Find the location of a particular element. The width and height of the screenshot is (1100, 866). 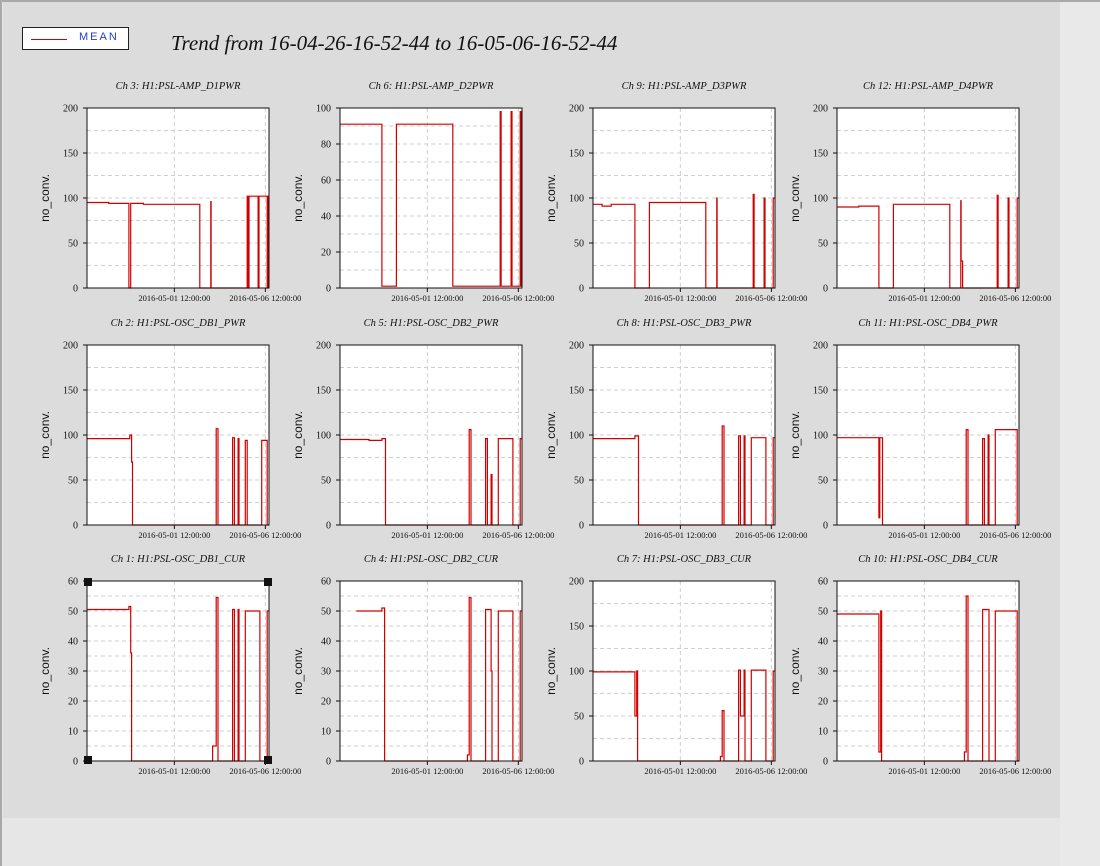

legend-label: MEAN is located at coordinates (99, 37).